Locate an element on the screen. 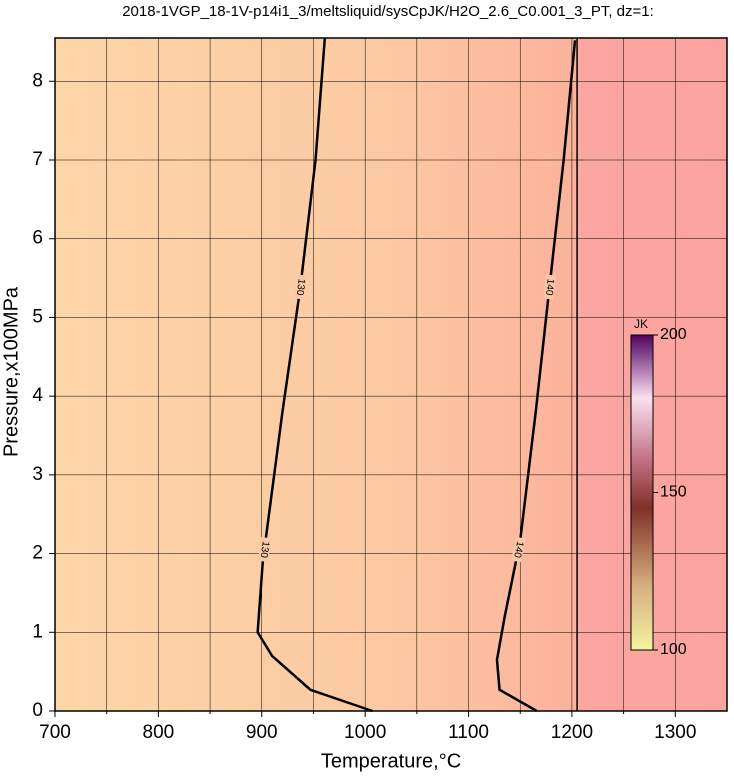 The width and height of the screenshot is (734, 781). y-tick-label: 4 is located at coordinates (37, 395).